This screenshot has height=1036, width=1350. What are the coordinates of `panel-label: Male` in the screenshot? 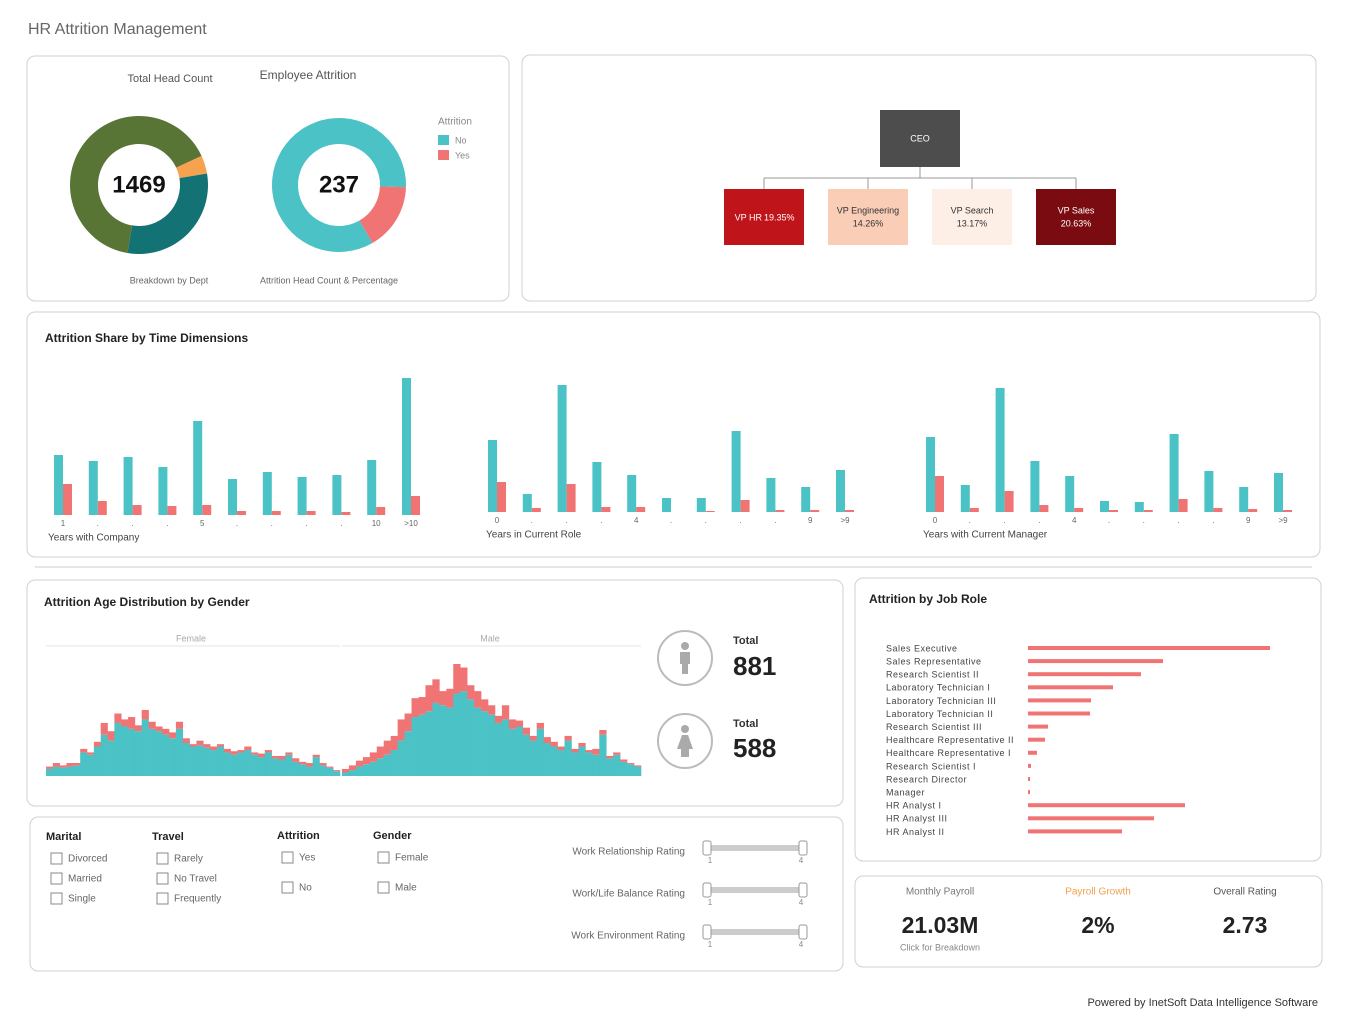 It's located at (490, 638).